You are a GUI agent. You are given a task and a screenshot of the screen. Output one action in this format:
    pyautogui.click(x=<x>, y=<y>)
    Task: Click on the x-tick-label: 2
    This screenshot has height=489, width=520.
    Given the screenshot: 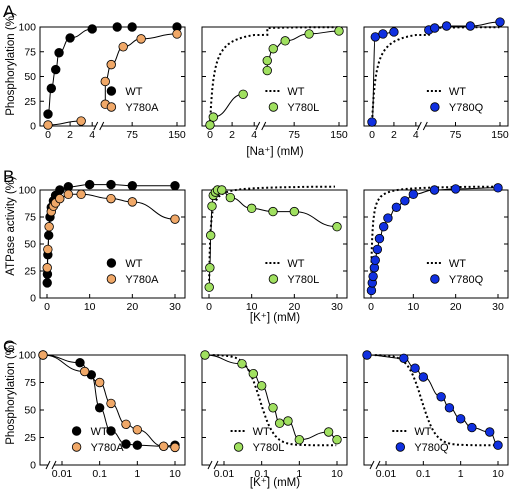 What is the action you would take?
    pyautogui.click(x=394, y=135)
    